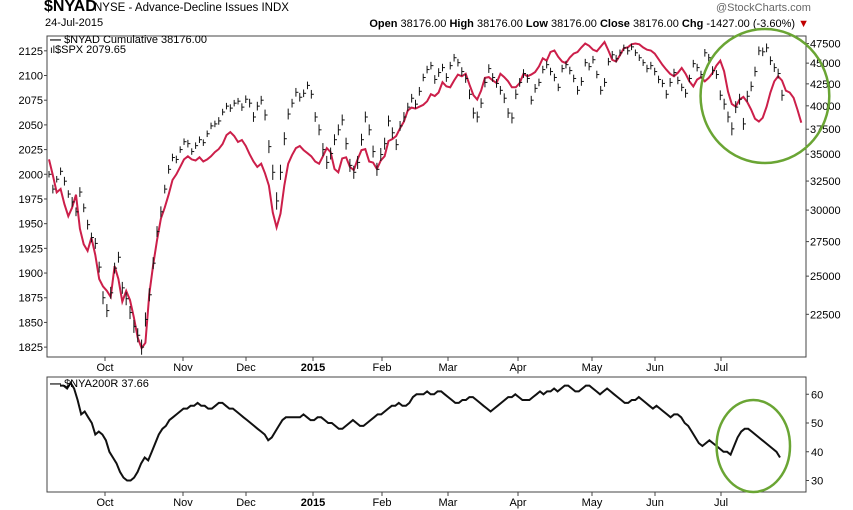 This screenshot has height=510, width=853. I want to click on x-tick-label: Jun, so click(655, 368).